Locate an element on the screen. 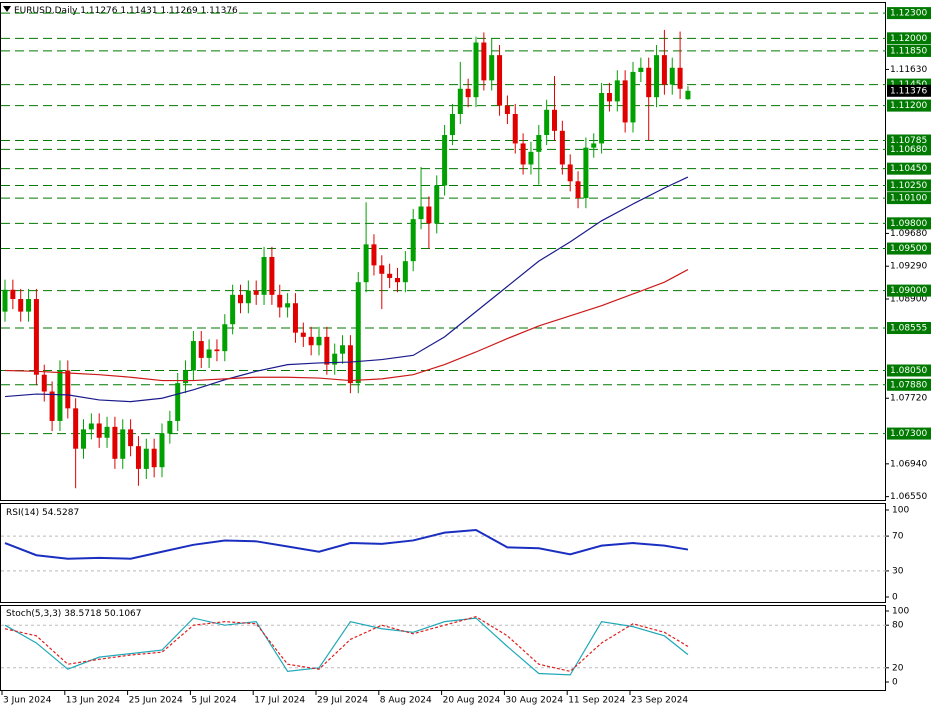 This screenshot has height=710, width=931. x-tick-label: 13 Jun 2024 is located at coordinates (93, 701).